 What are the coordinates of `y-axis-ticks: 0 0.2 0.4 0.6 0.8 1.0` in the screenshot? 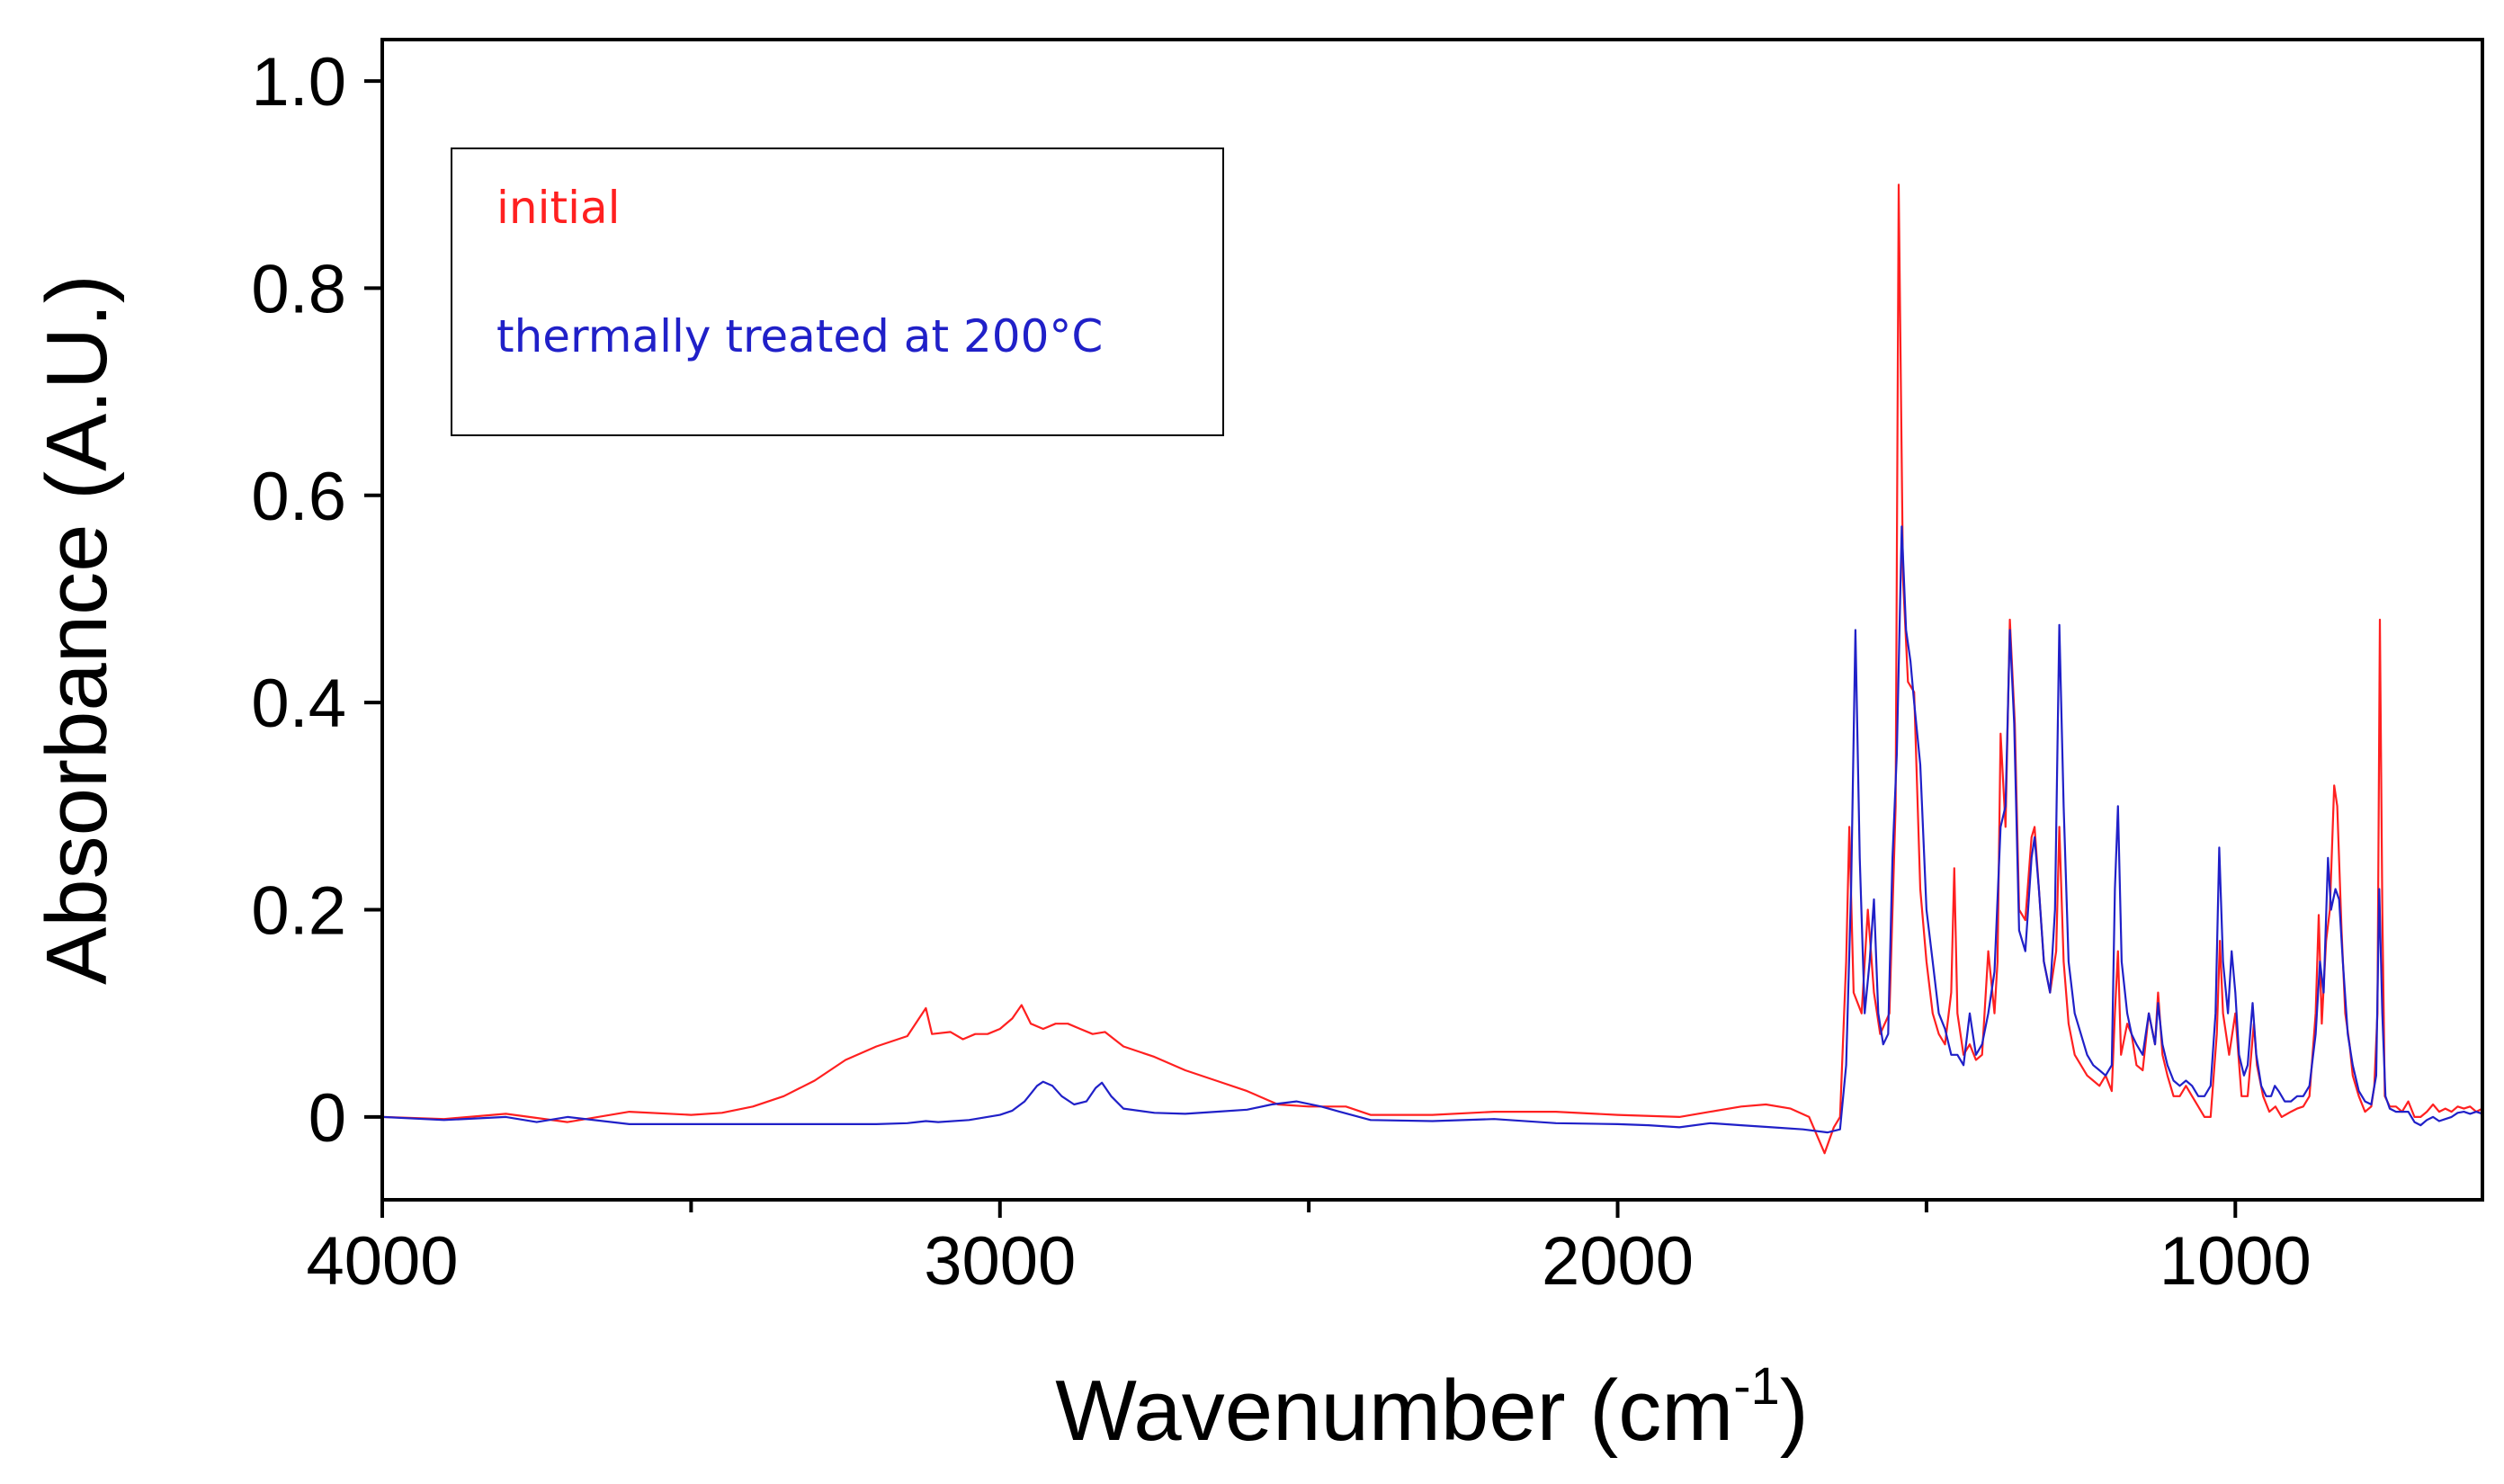 It's located at (316, 600).